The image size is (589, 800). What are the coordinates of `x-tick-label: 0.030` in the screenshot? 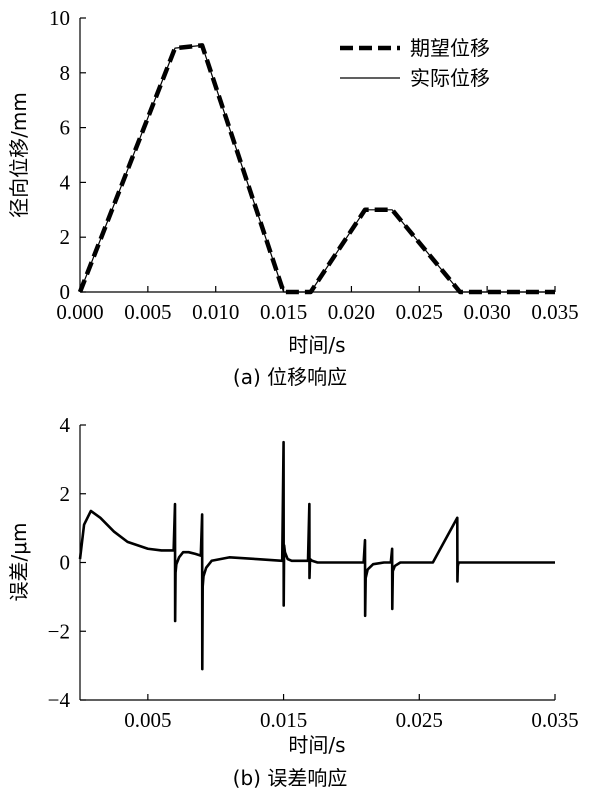 It's located at (487, 312).